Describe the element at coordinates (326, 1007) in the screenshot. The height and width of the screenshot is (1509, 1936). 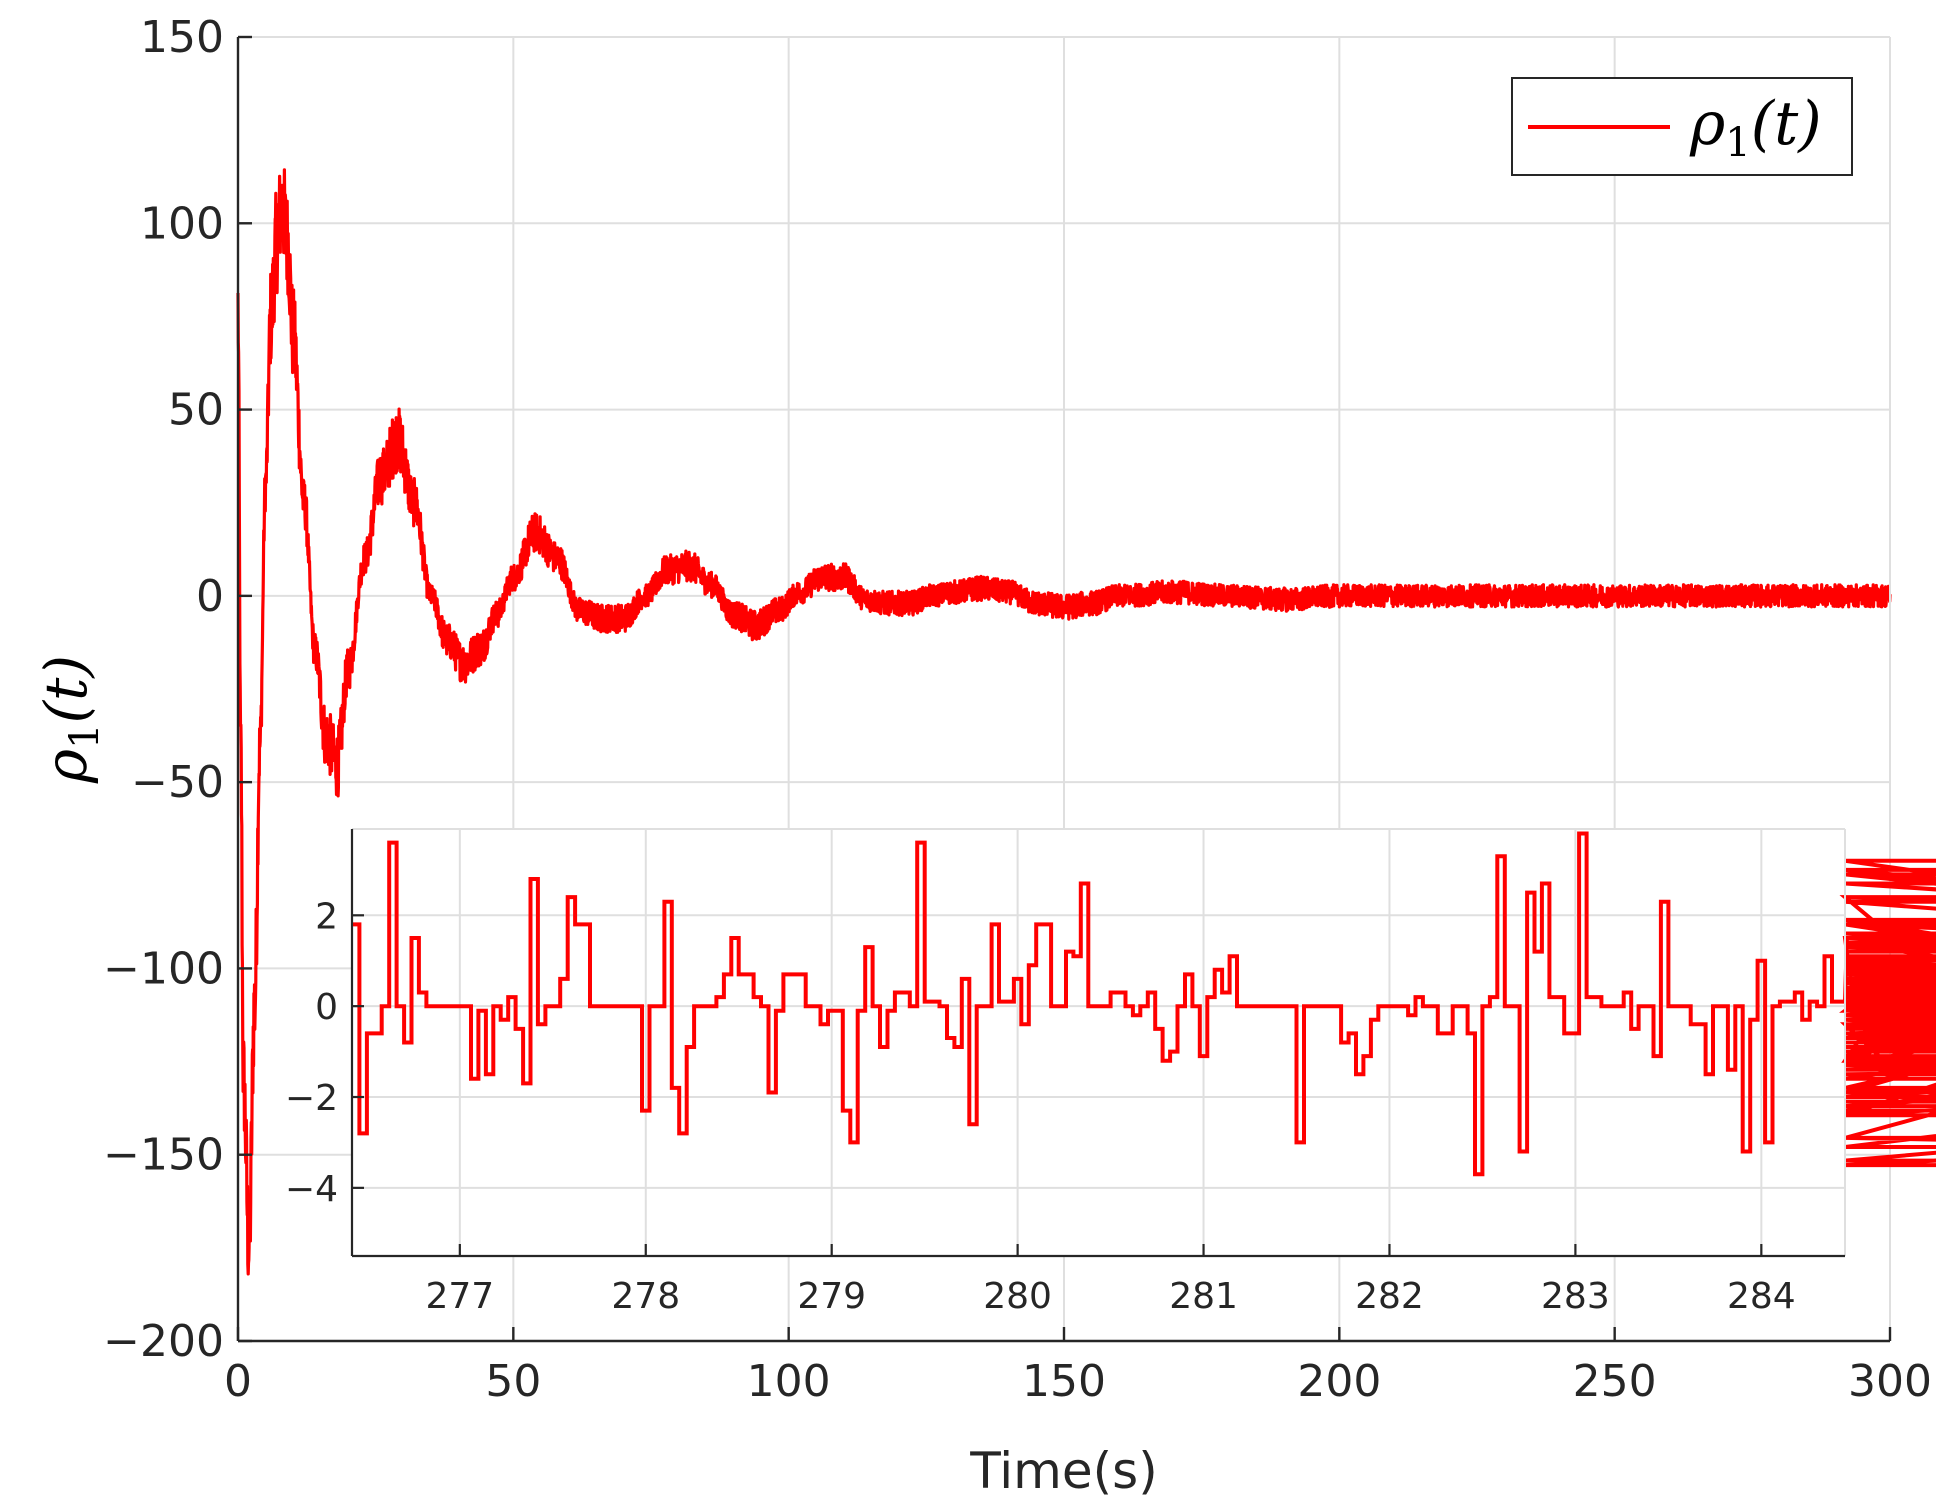
I see `inset-y-tick-label: 0` at that location.